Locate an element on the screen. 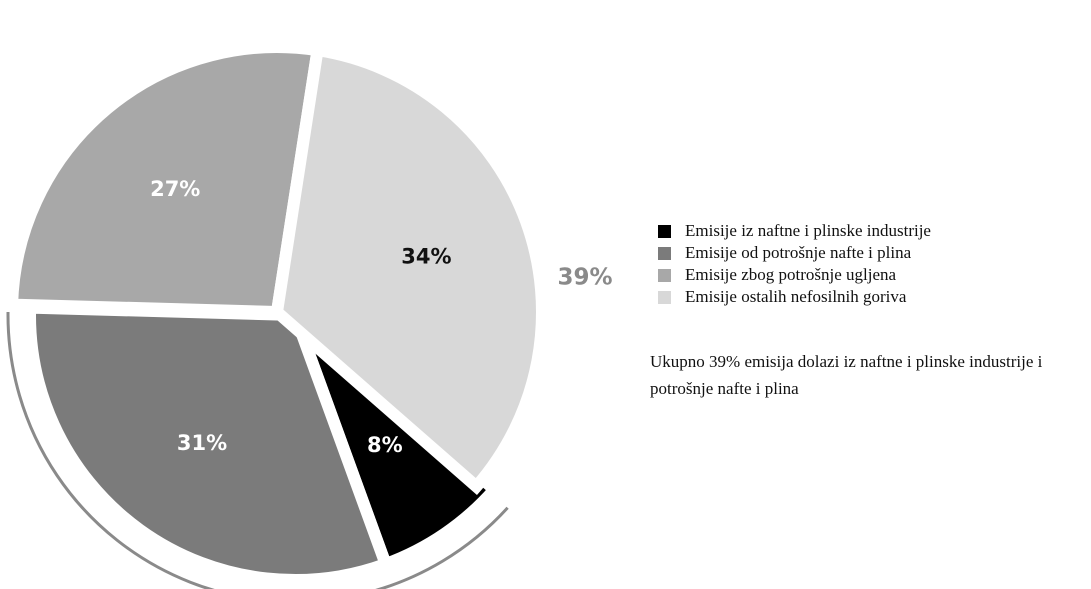 Image resolution: width=1091 pixels, height=589 pixels. legend-item-emisije-zbog-potrosnje-ugljena: Emisije zbog potrošnje ugljena is located at coordinates (794, 275).